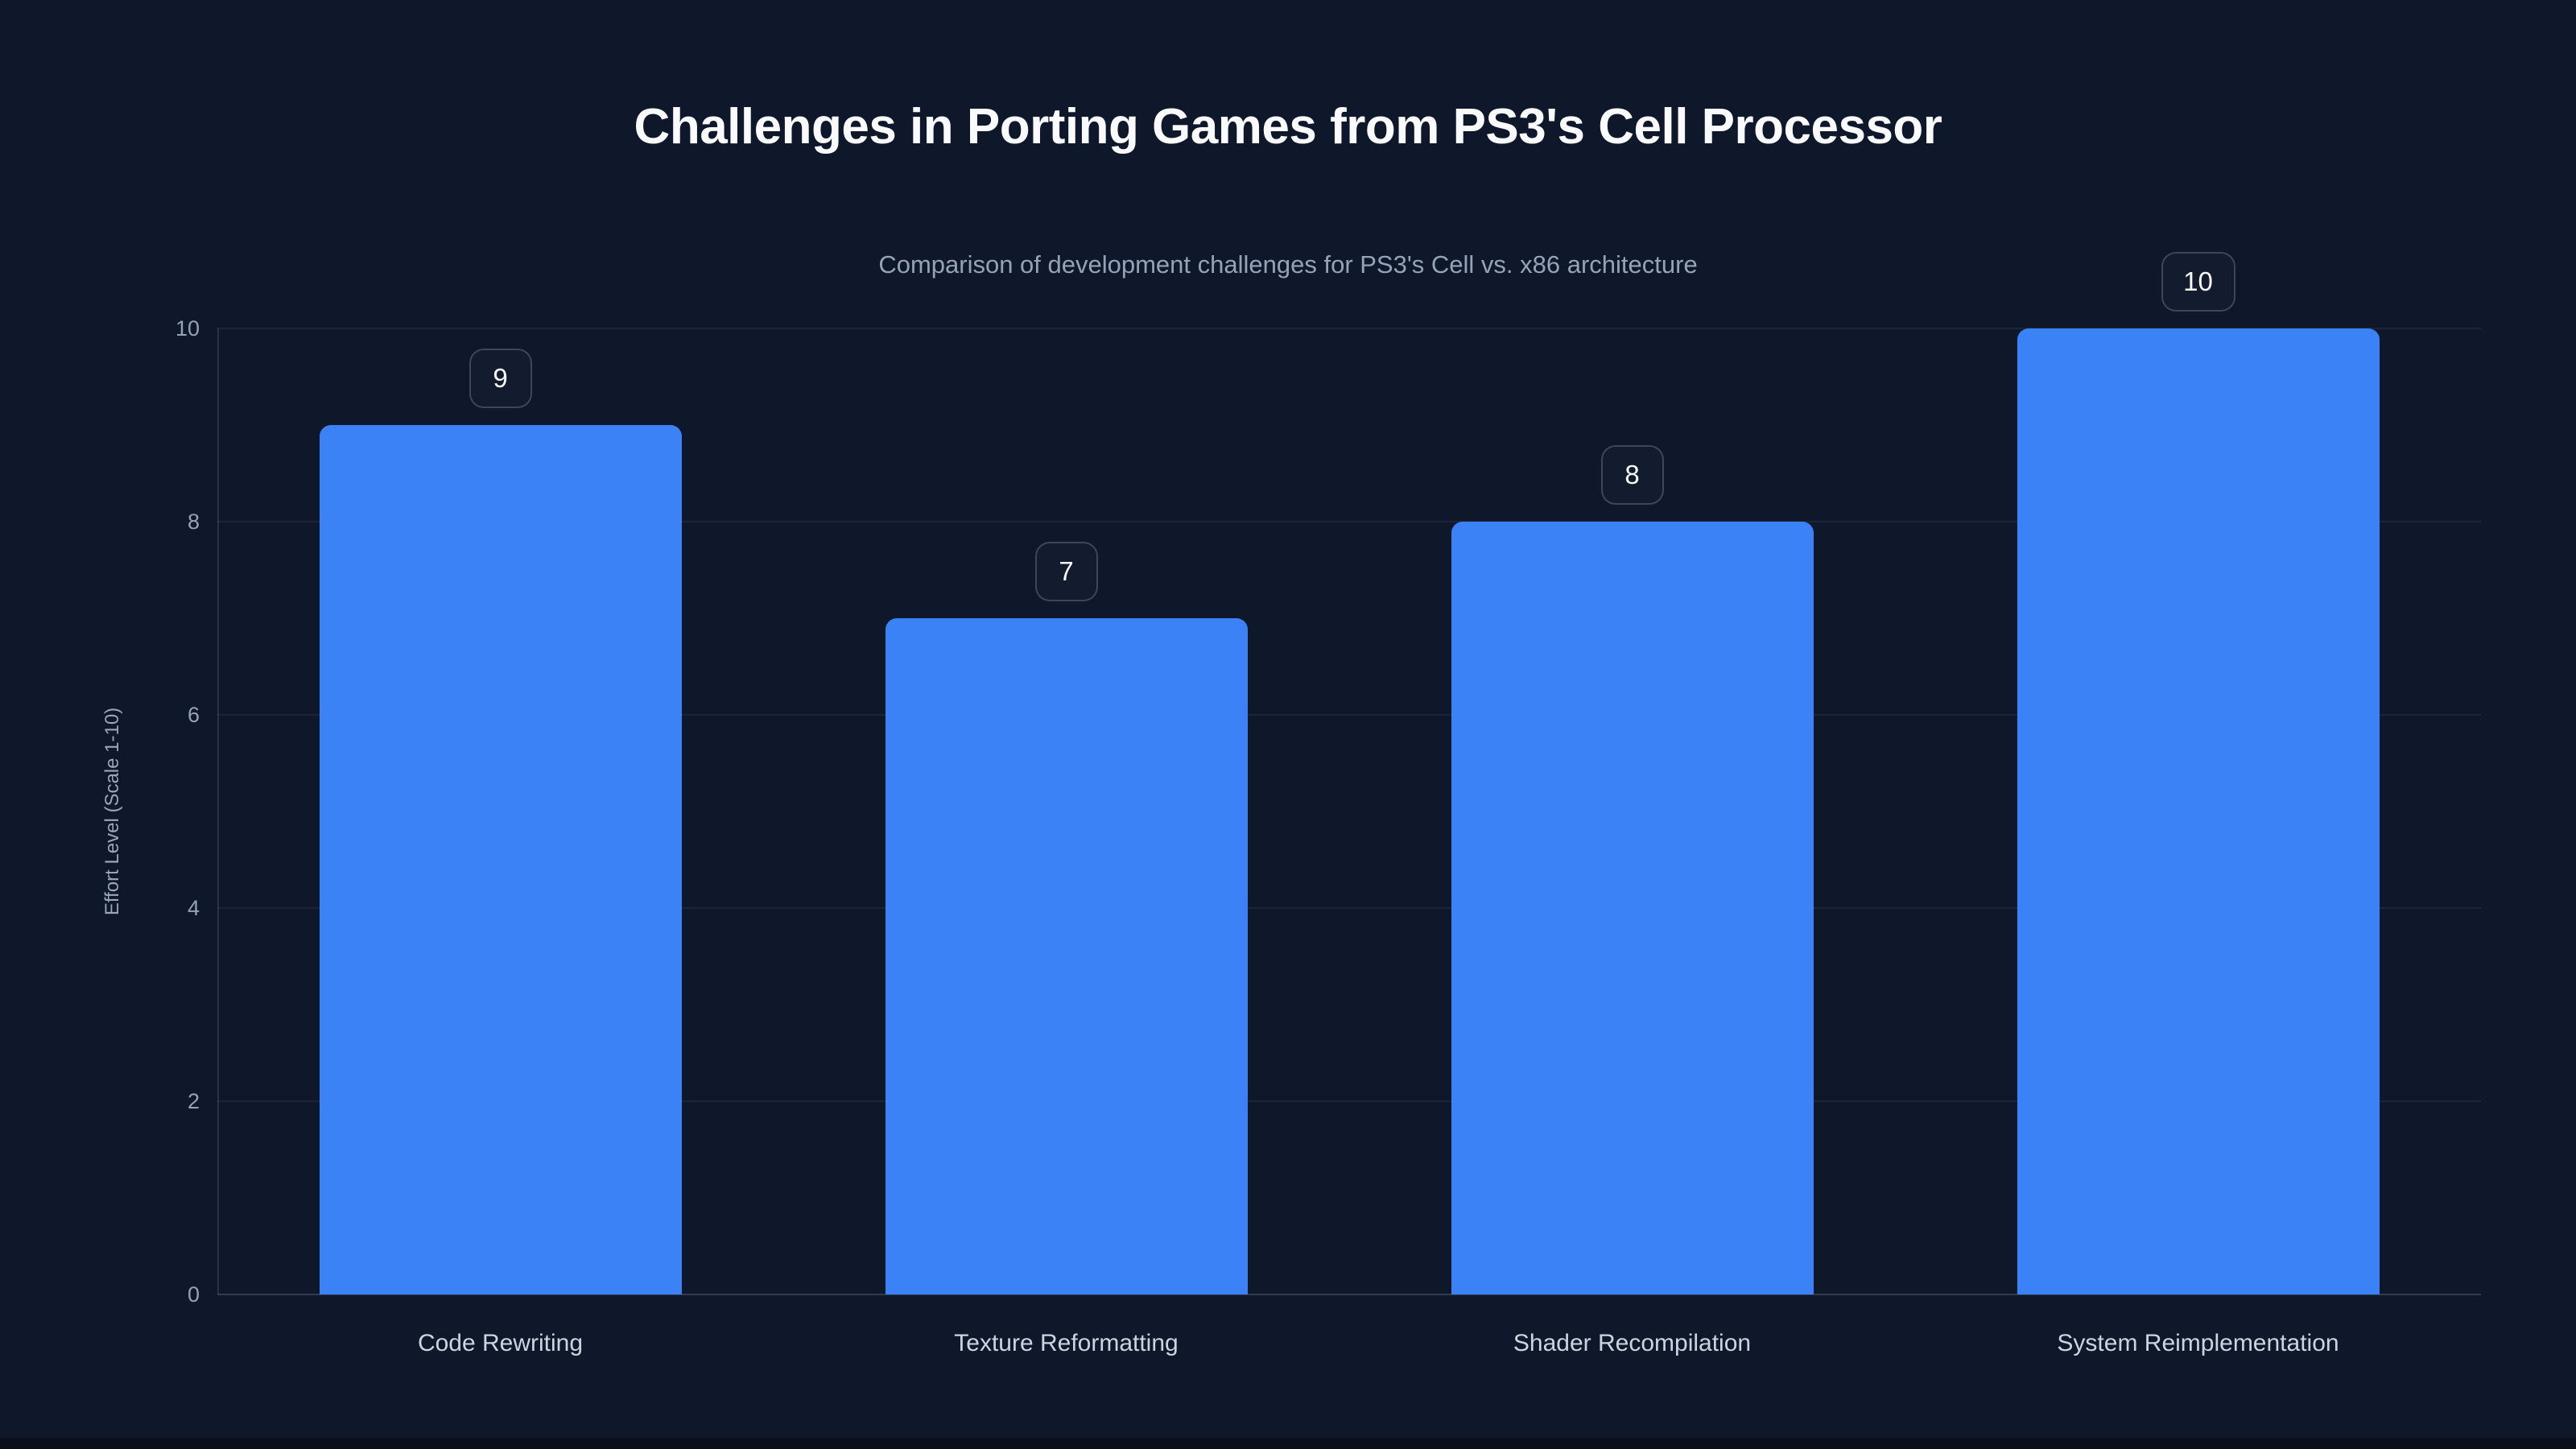 This screenshot has width=2576, height=1449. I want to click on y-tick-label-8: 8, so click(193, 522).